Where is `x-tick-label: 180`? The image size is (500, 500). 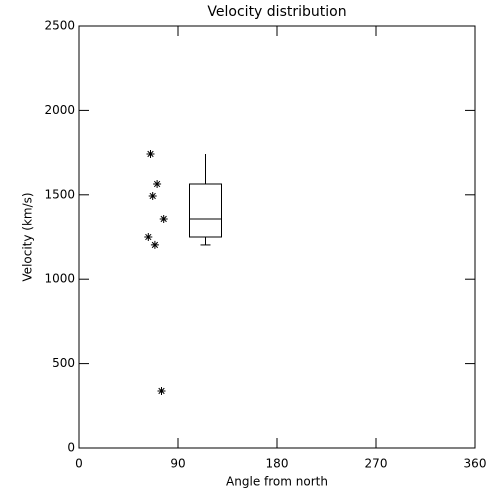
x-tick-label: 180 is located at coordinates (277, 464).